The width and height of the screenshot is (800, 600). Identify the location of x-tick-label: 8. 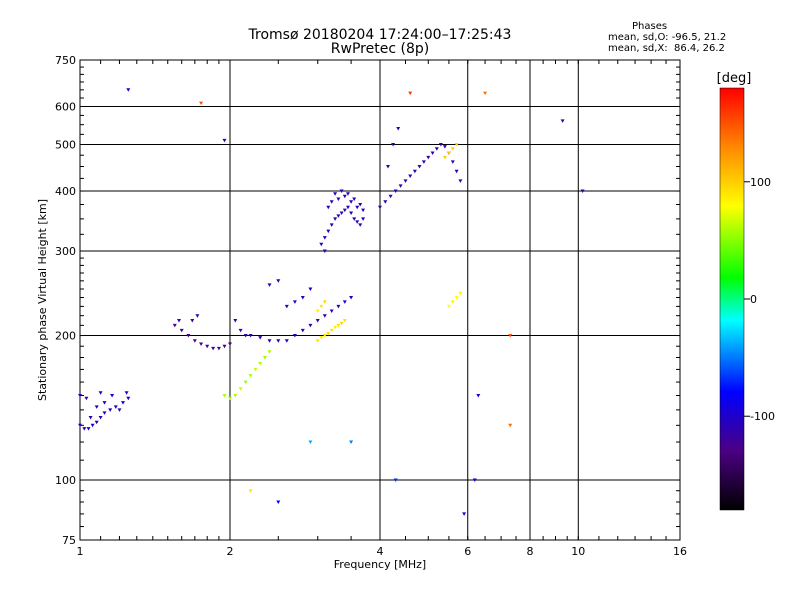
(530, 551).